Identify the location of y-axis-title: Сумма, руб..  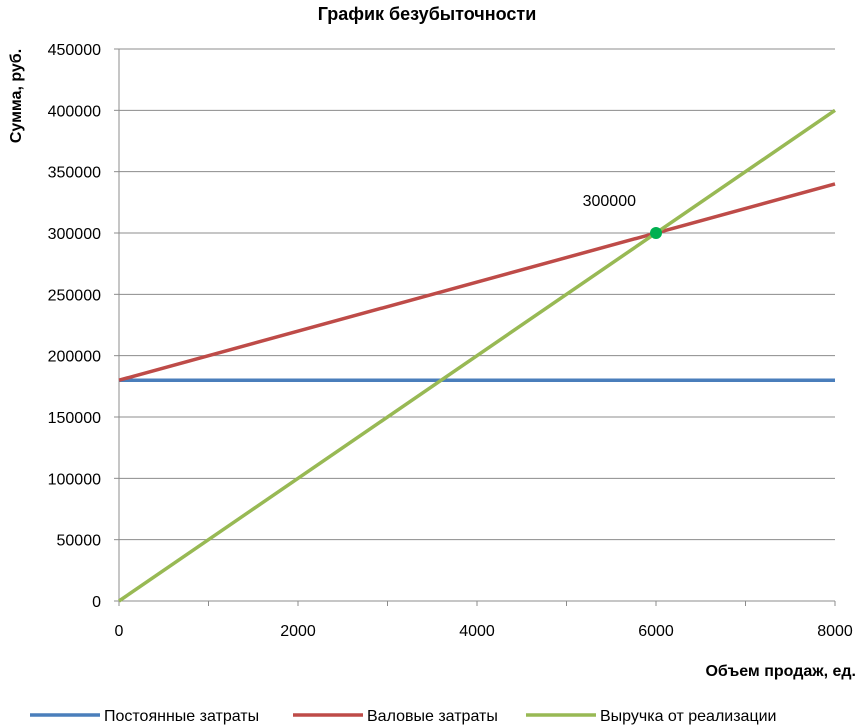
(16, 96).